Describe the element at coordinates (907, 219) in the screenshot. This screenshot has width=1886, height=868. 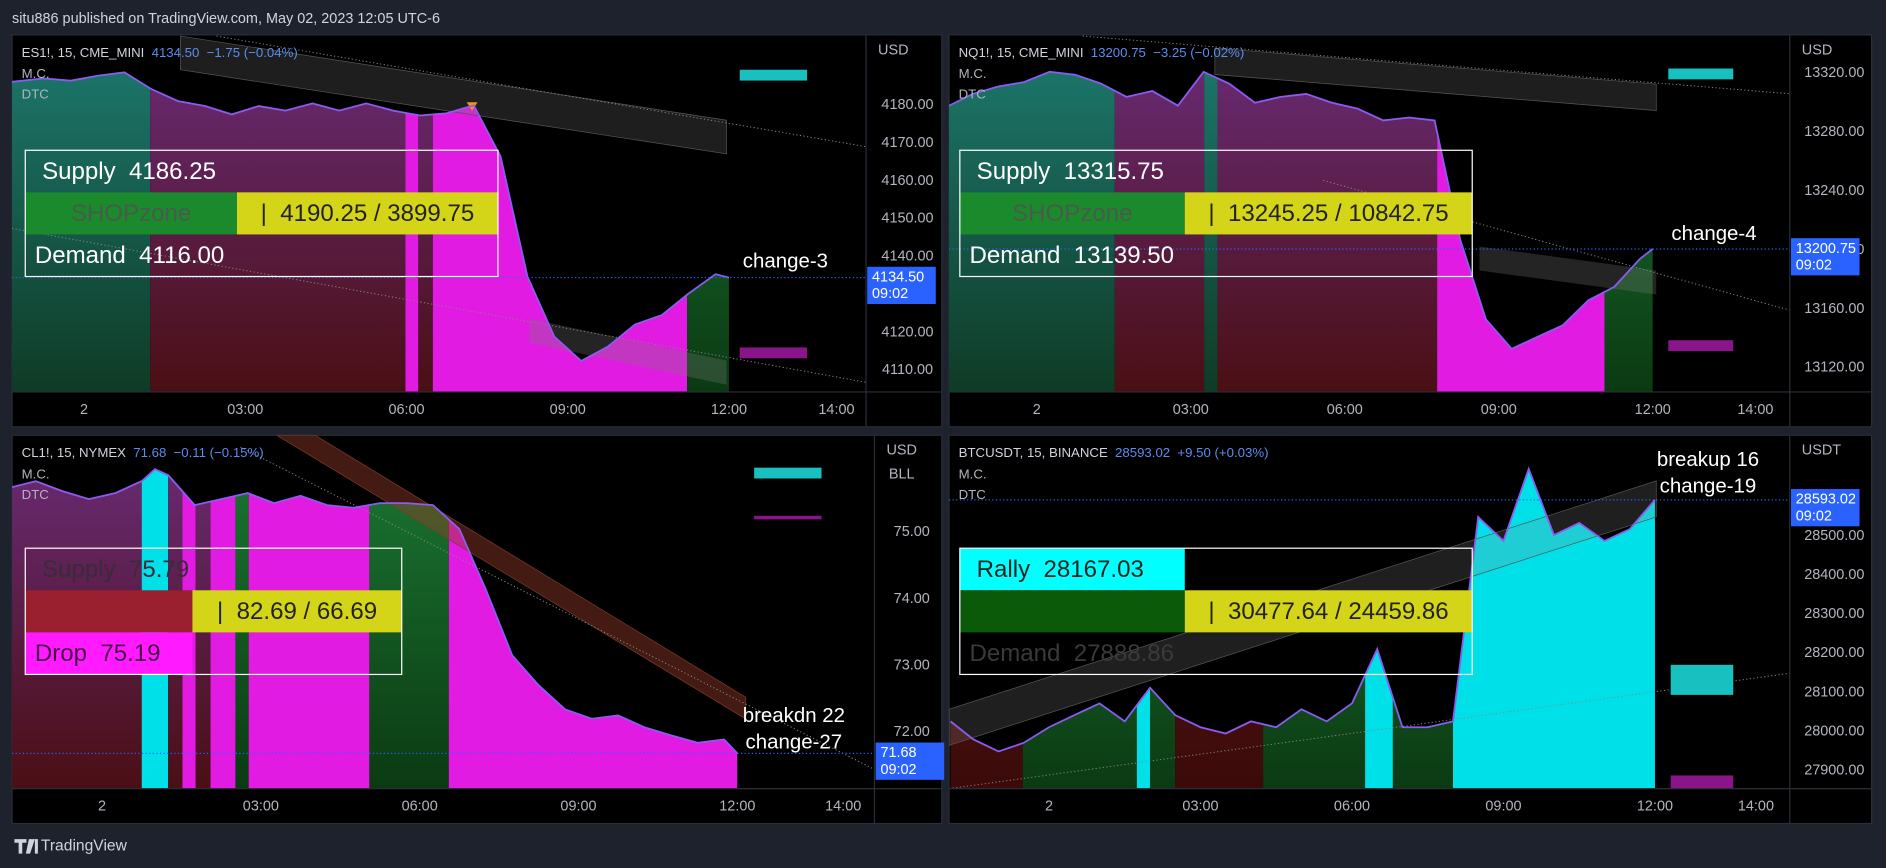
I see `y-tick-label: 4150.00` at that location.